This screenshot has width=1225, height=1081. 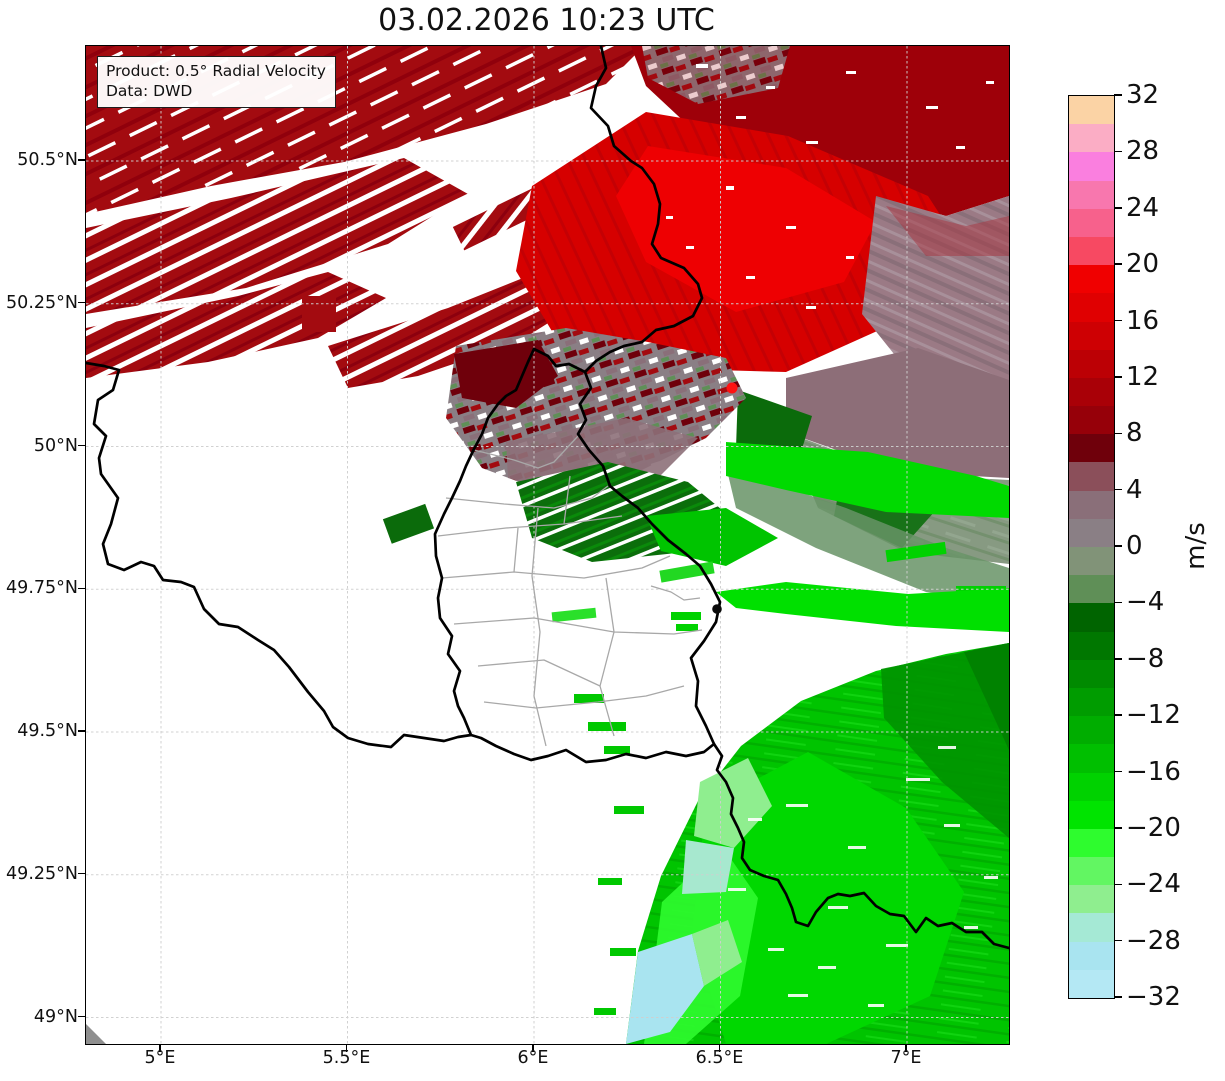 What do you see at coordinates (1143, 95) in the screenshot?
I see `colorbar-tick-label: 32` at bounding box center [1143, 95].